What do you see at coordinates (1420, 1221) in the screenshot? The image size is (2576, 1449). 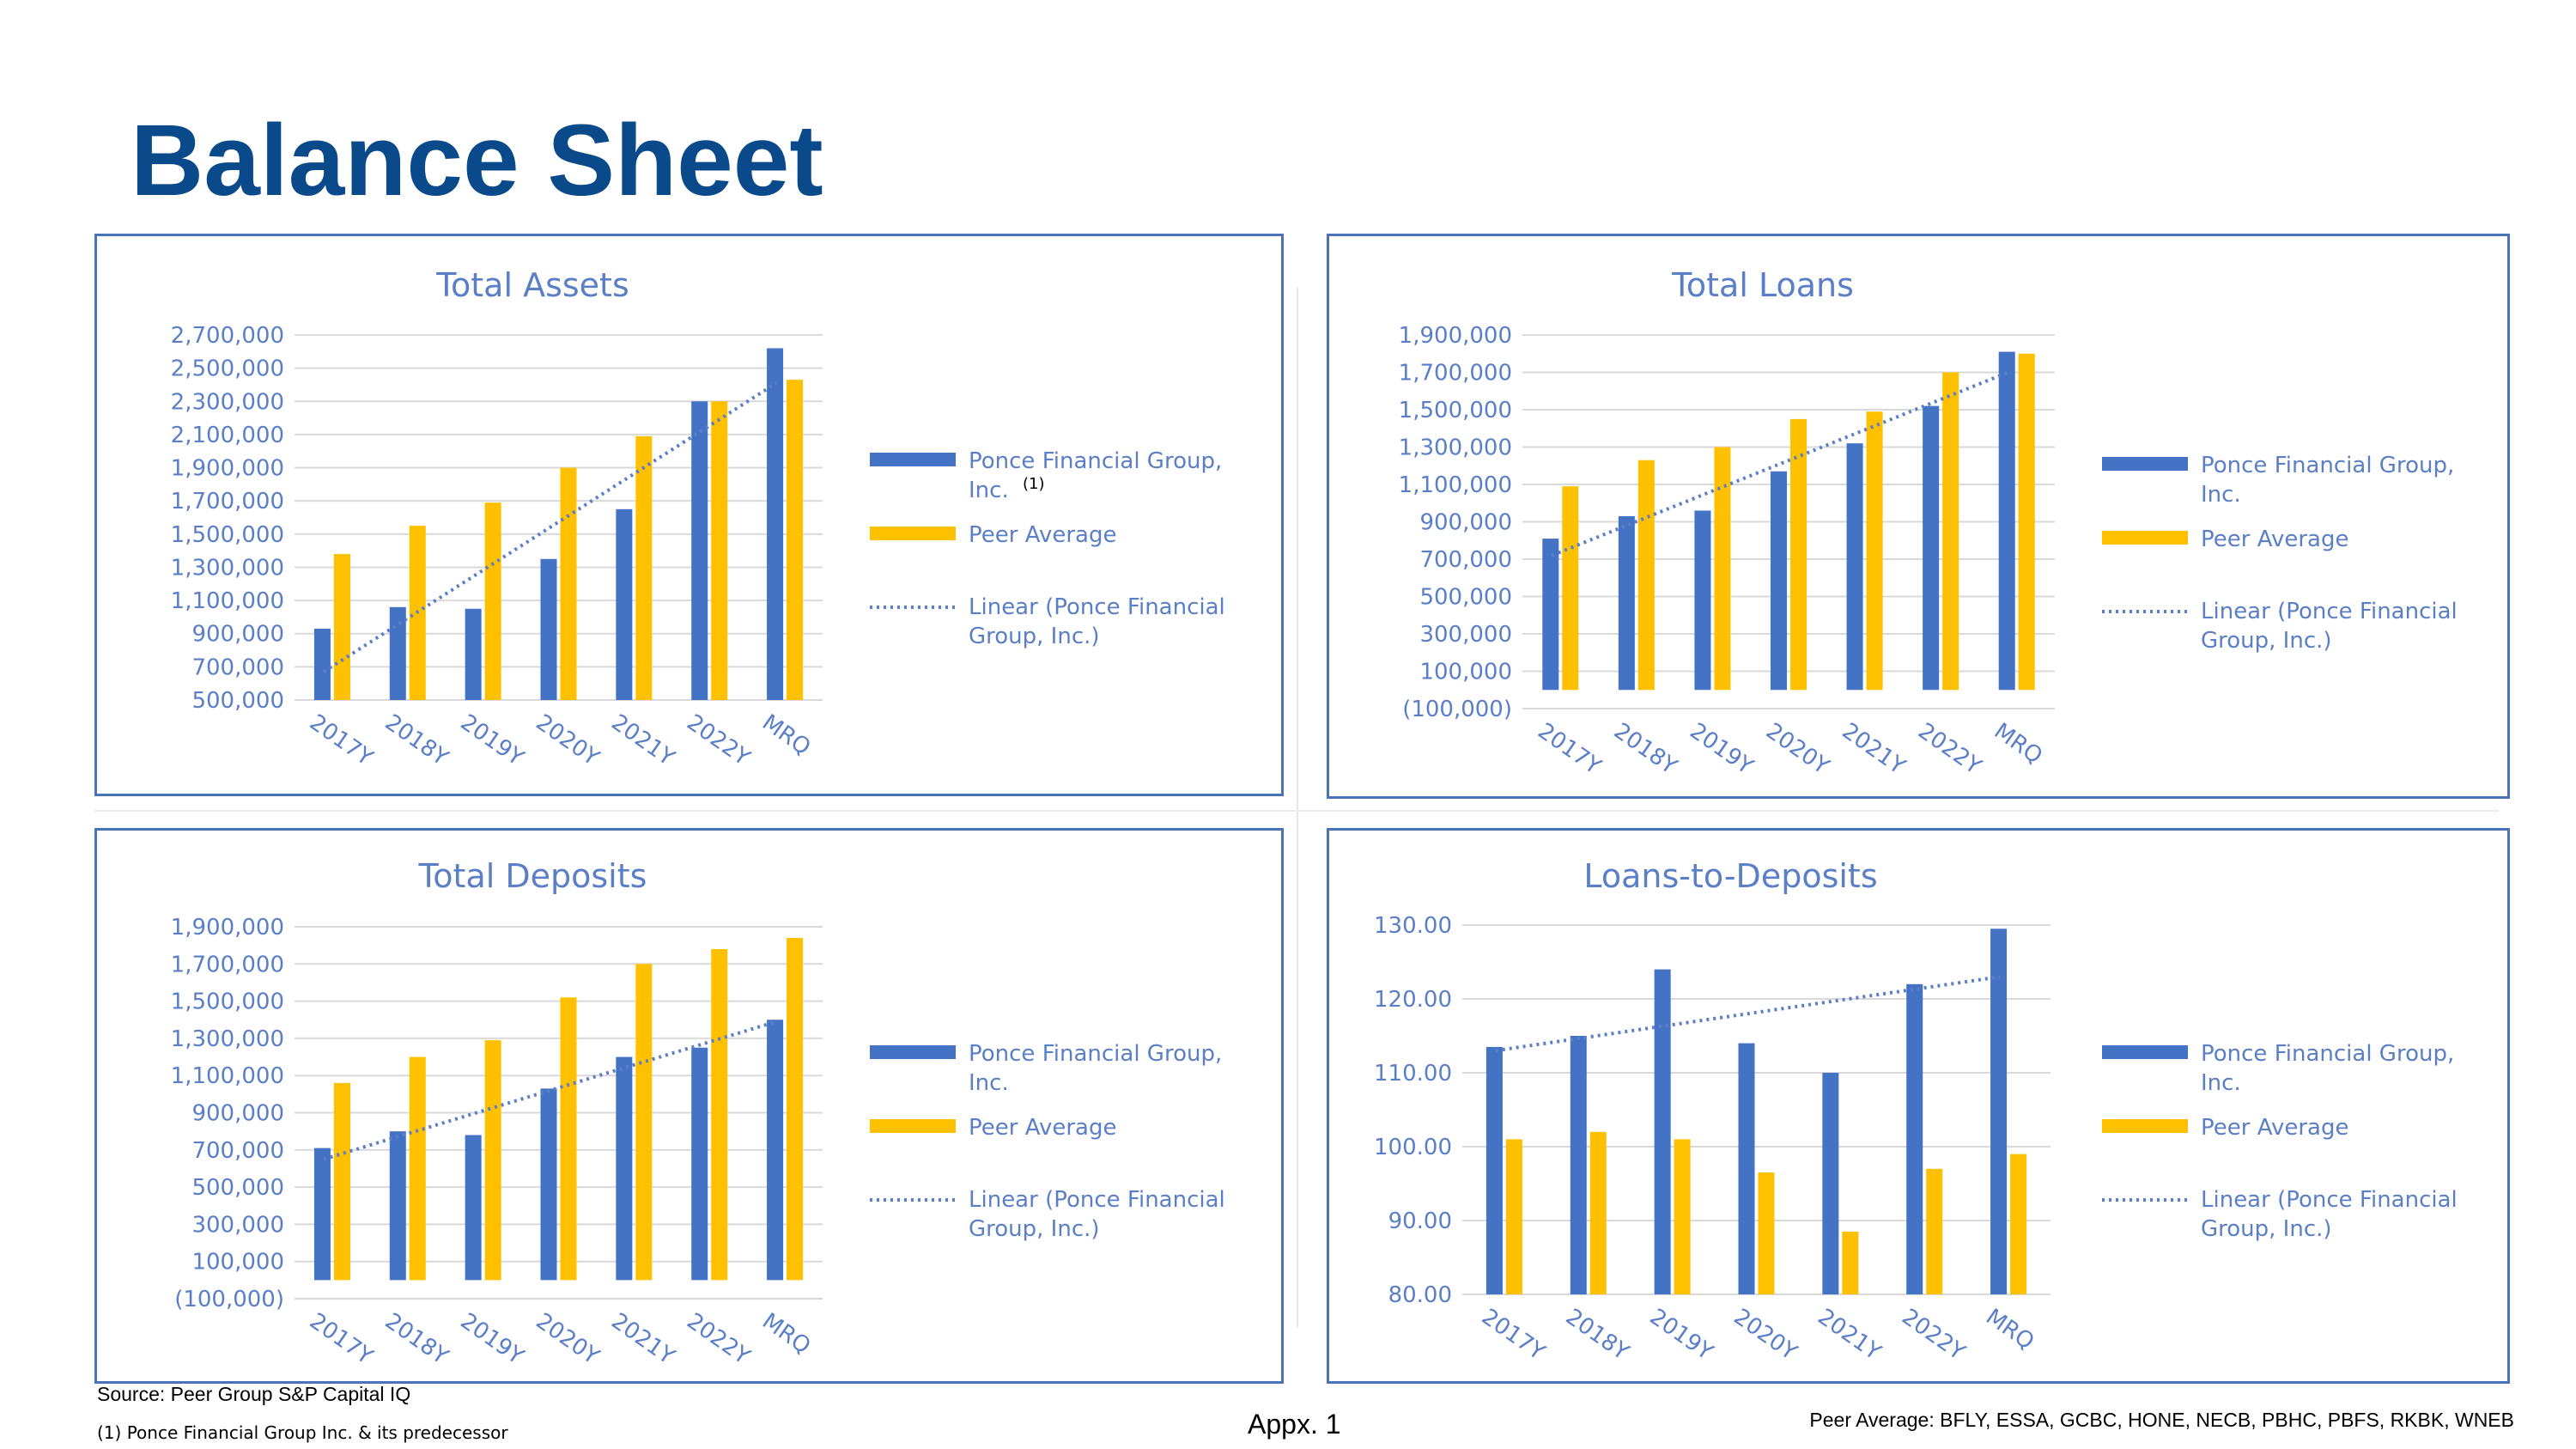 I see `y-tick-label: 90.00` at bounding box center [1420, 1221].